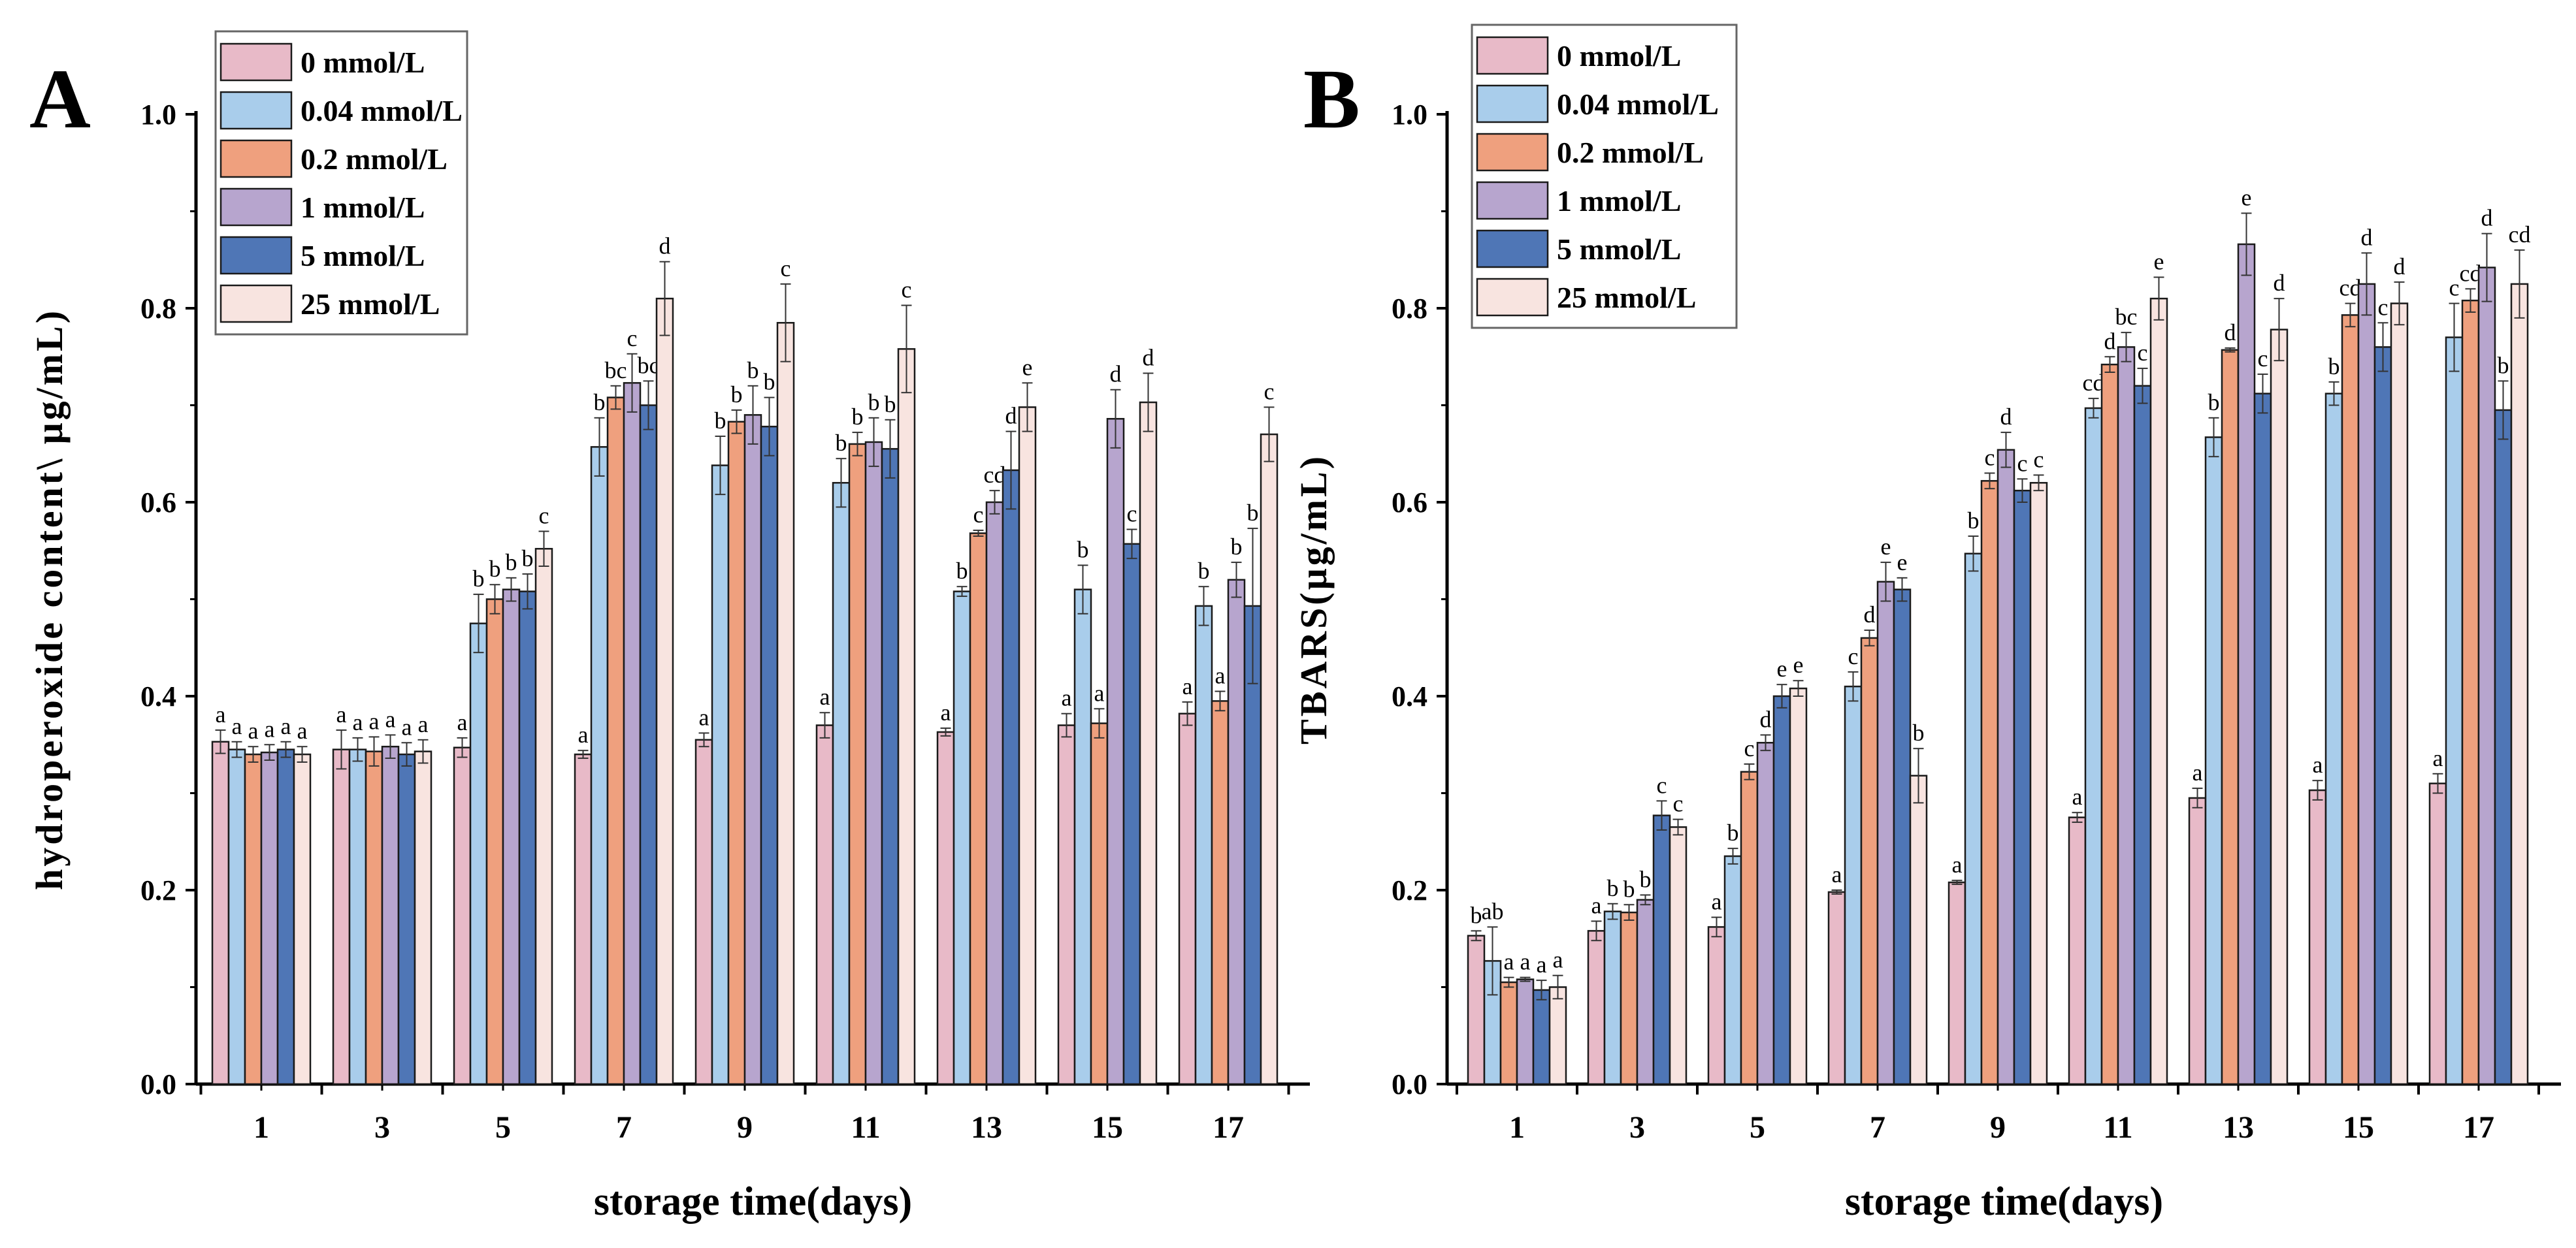 The image size is (2576, 1248). Describe the element at coordinates (986, 1127) in the screenshot. I see `x-tick-label: 13` at that location.